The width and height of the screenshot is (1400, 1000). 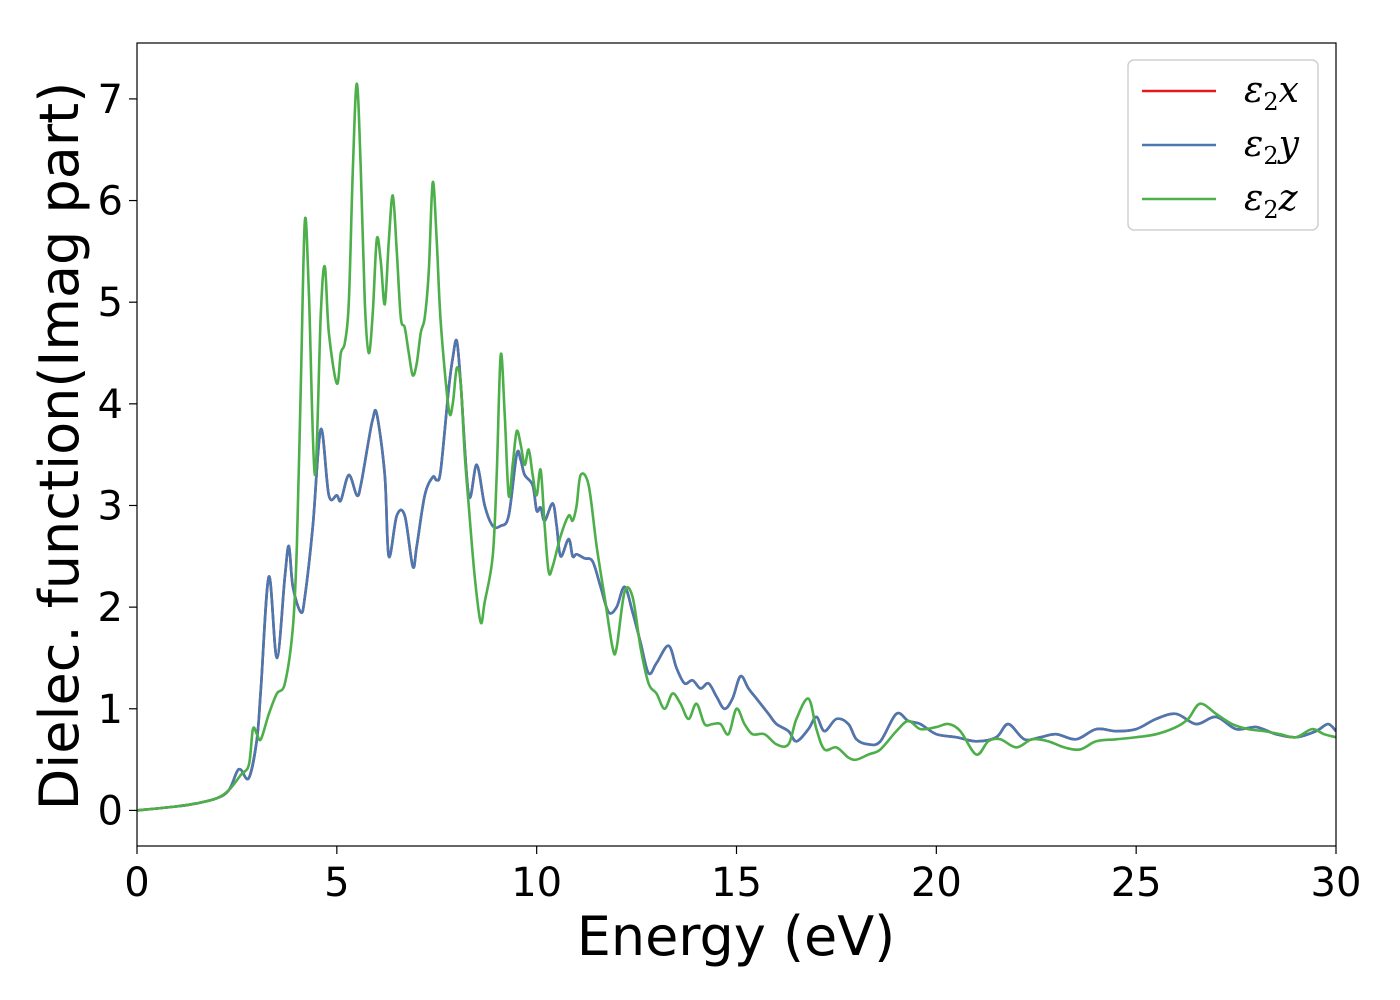 What do you see at coordinates (1271, 93) in the screenshot?
I see `legend-label-x: ε2x` at bounding box center [1271, 93].